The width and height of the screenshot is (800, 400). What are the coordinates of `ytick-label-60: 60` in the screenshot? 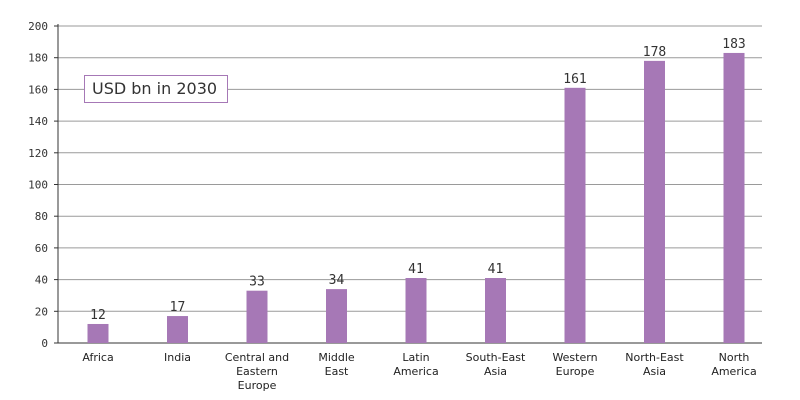 It's located at (41, 248).